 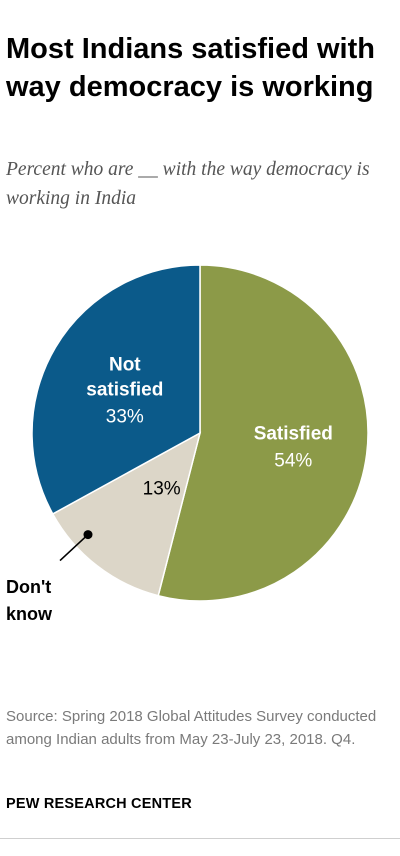 I want to click on pie-slice-not-satisfied, so click(x=116, y=389).